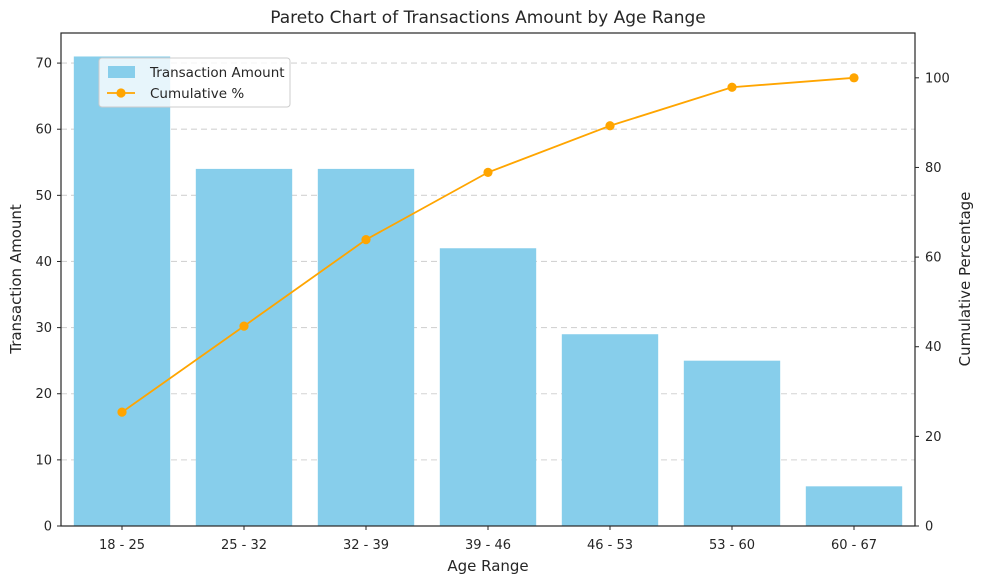 Image resolution: width=984 pixels, height=584 pixels. What do you see at coordinates (487, 566) in the screenshot?
I see `x-axis-label: Age Range` at bounding box center [487, 566].